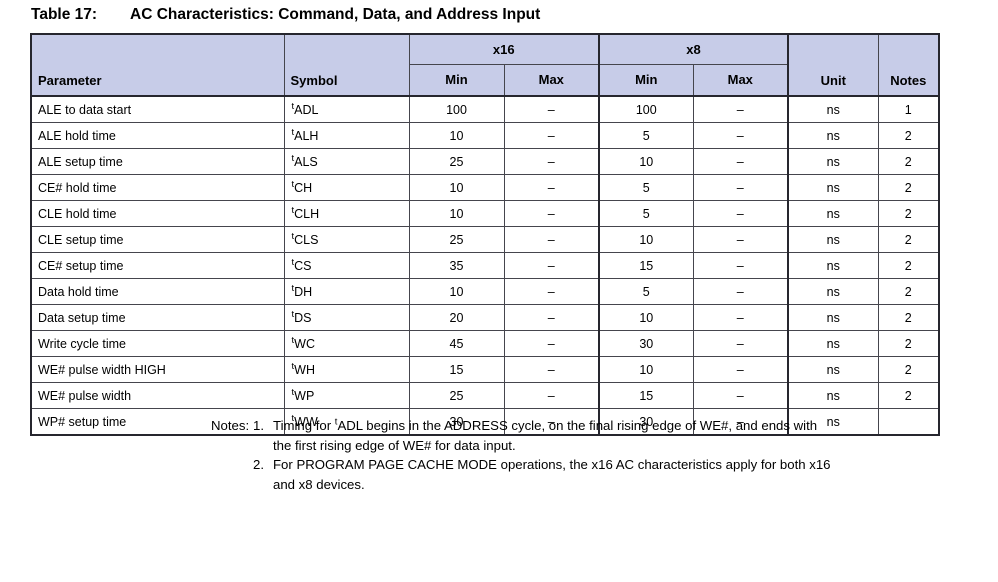 The height and width of the screenshot is (582, 998). I want to click on footnote-number: 1., so click(258, 425).